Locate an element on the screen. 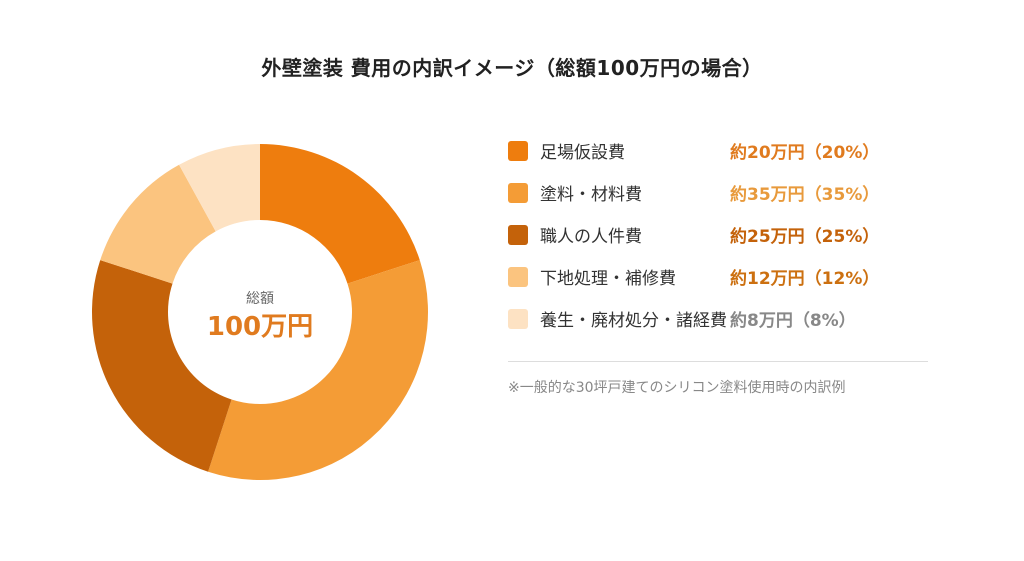 The image size is (1024, 561). divider is located at coordinates (718, 361).